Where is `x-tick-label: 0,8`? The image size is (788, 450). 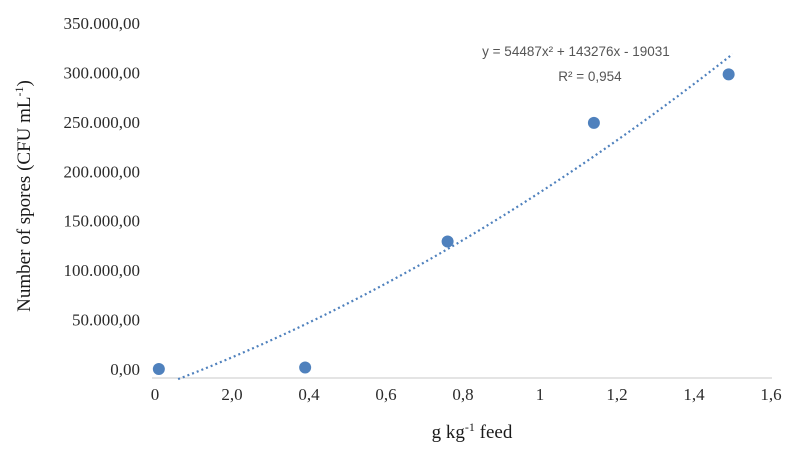 x-tick-label: 0,8 is located at coordinates (462, 394).